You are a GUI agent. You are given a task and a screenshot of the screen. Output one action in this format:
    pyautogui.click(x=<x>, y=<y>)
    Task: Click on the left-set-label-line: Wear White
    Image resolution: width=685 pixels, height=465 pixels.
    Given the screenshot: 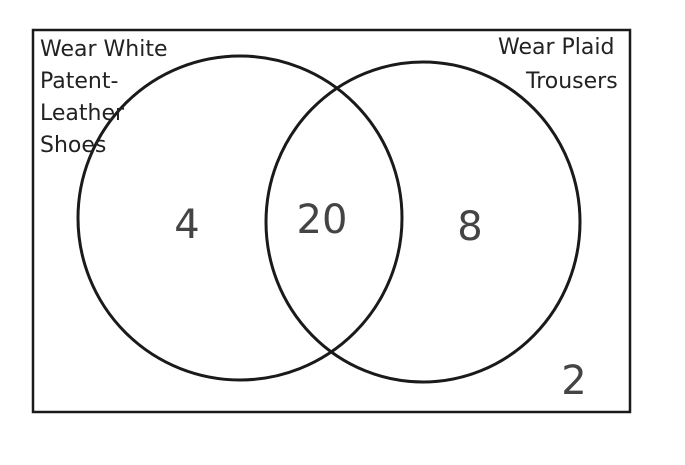 What is the action you would take?
    pyautogui.click(x=104, y=49)
    